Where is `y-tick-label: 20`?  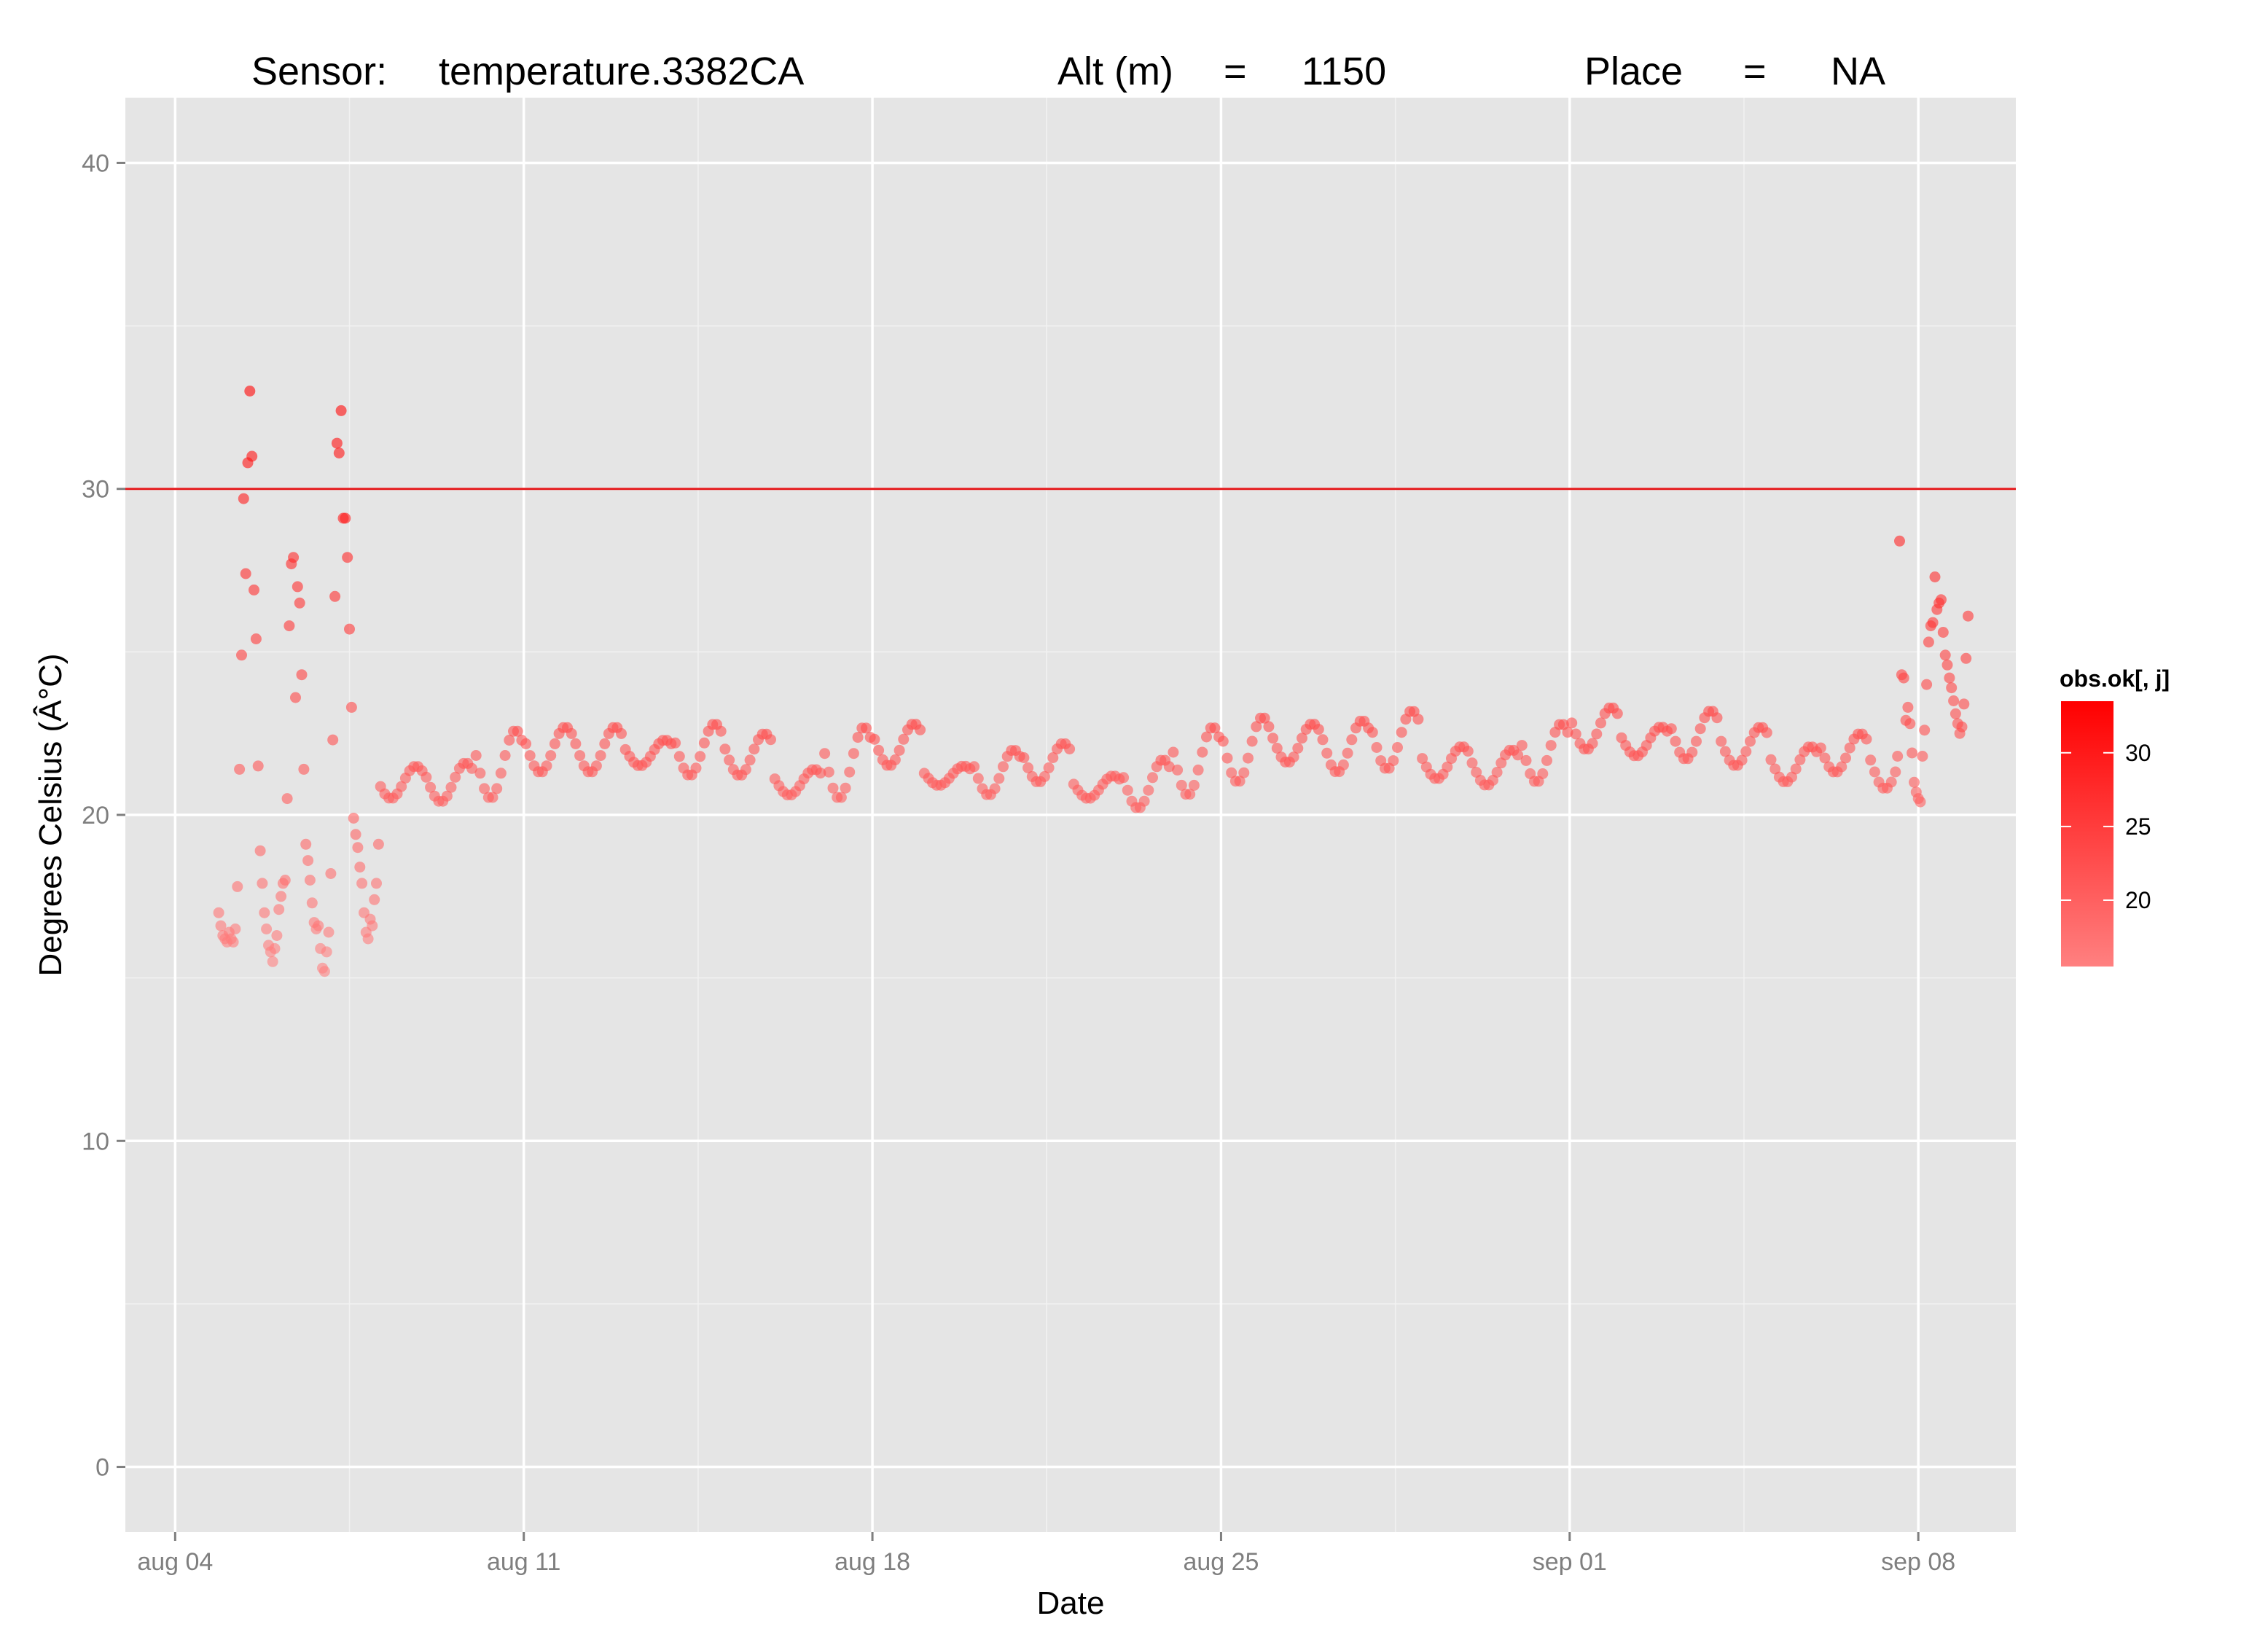 y-tick-label: 20 is located at coordinates (95, 816).